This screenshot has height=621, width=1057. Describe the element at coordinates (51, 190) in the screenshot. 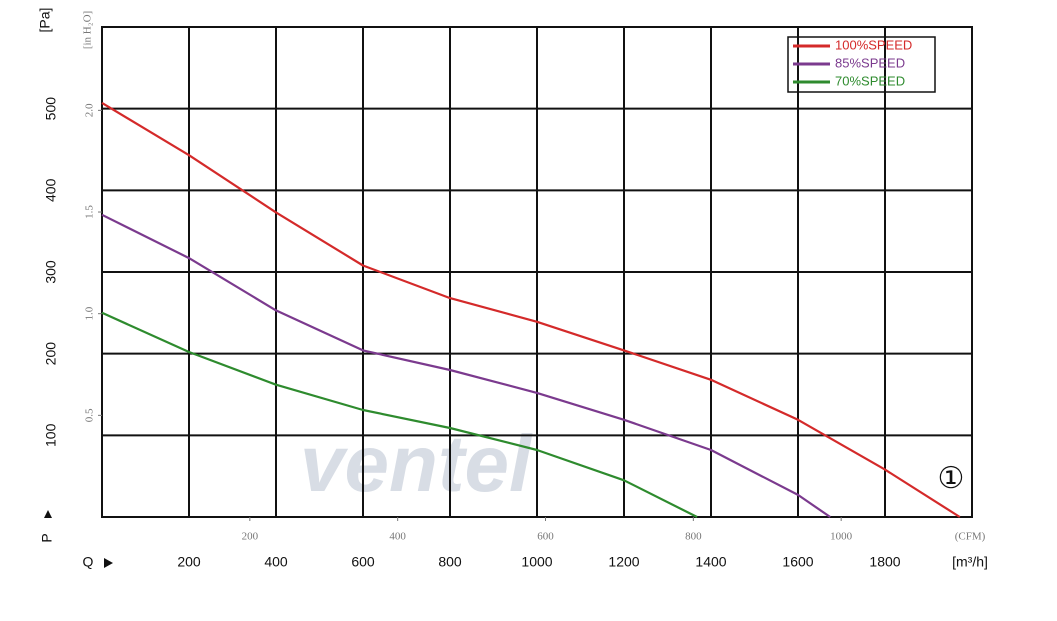

I see `y-tick-label: 400` at that location.